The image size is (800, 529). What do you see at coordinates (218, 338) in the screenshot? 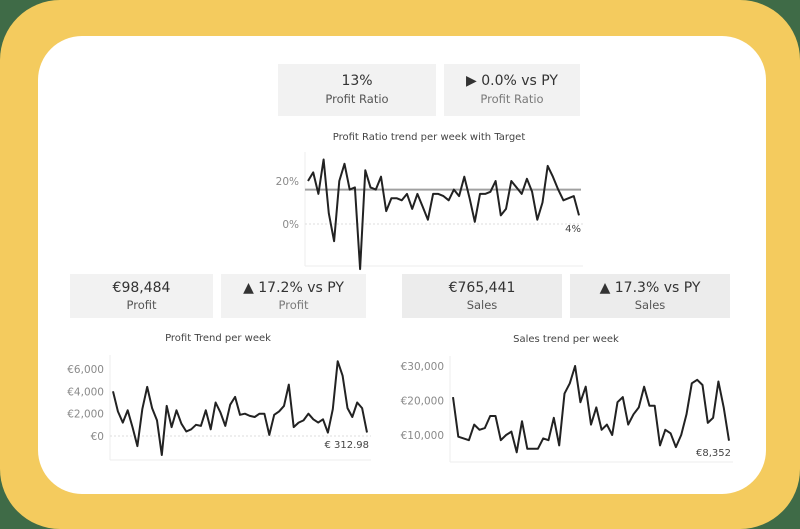
I see `profit-chart-title: Profit Trend per week` at bounding box center [218, 338].